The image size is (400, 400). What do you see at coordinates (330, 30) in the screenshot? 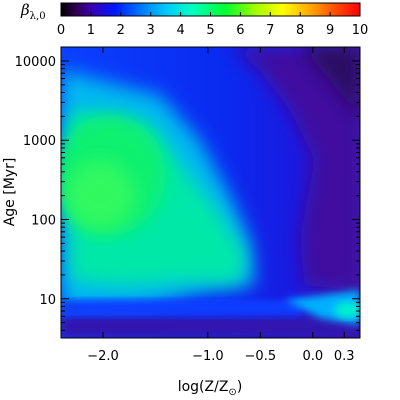
I see `colorbar-tick-label: 9` at bounding box center [330, 30].